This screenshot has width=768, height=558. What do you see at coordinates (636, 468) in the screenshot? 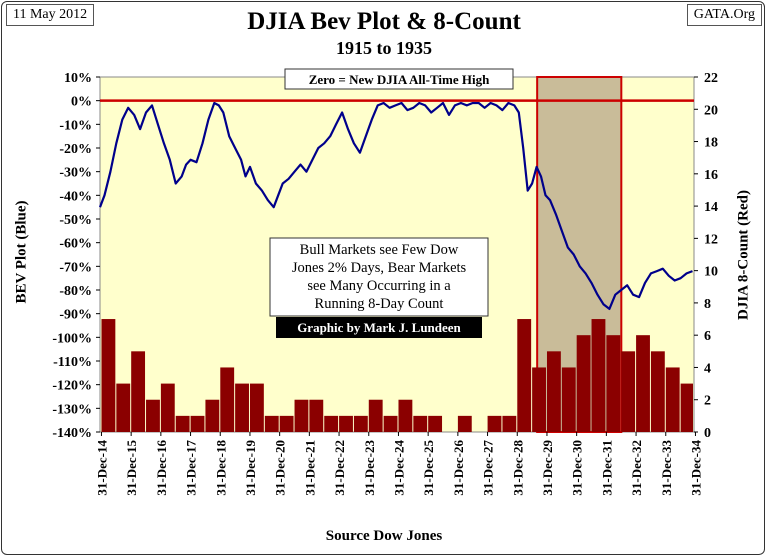
I see `x-tick-label: 31-Dec-32` at bounding box center [636, 468].